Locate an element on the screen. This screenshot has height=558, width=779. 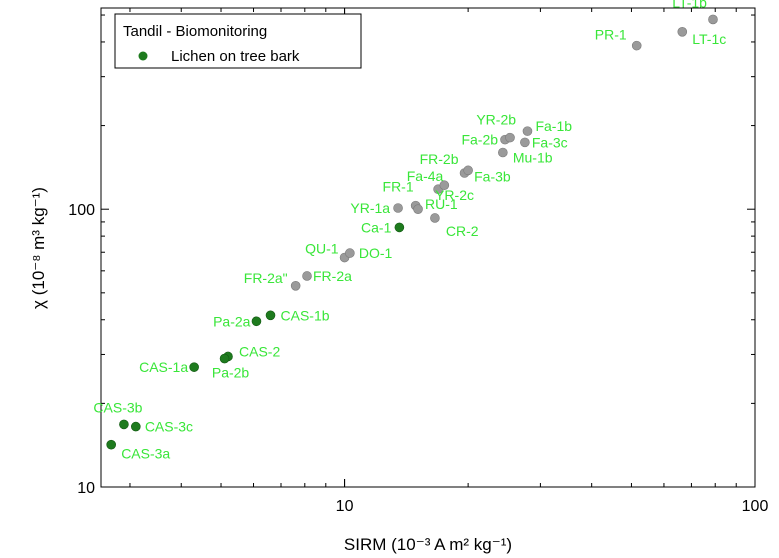
point-label: Pa-2a is located at coordinates (232, 321).